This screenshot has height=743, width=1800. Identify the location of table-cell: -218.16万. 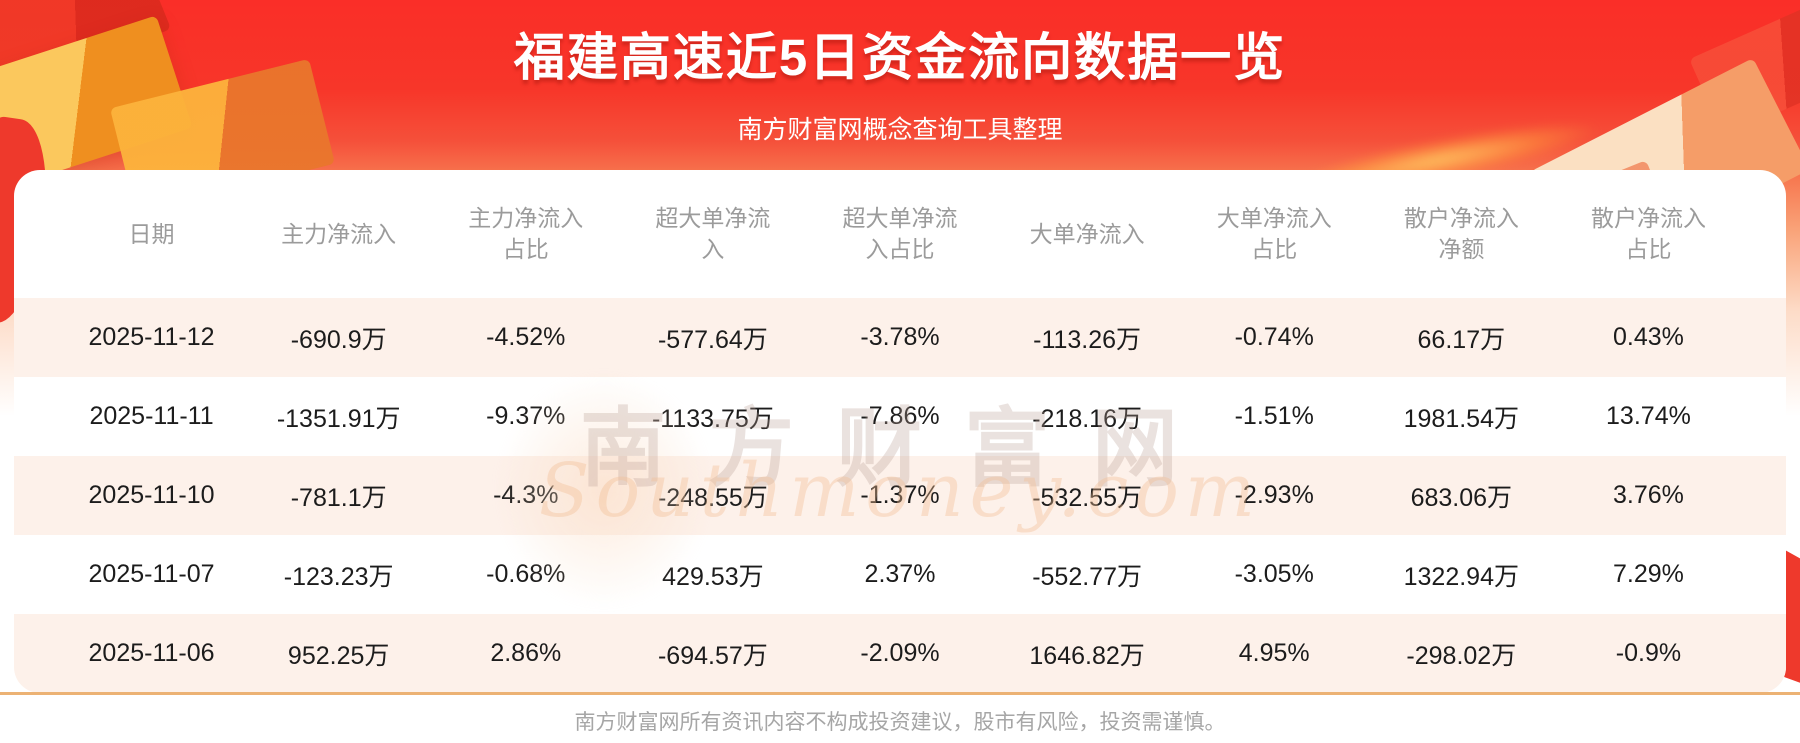
(1087, 418).